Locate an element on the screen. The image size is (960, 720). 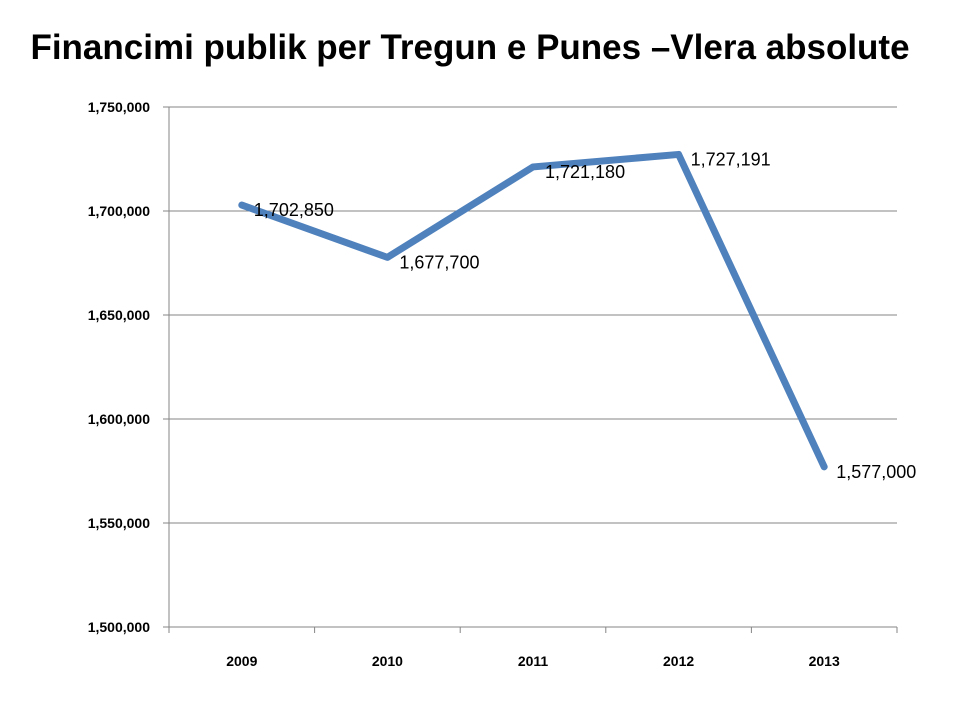
y-tick-label: 1,600,000 is located at coordinates (119, 419).